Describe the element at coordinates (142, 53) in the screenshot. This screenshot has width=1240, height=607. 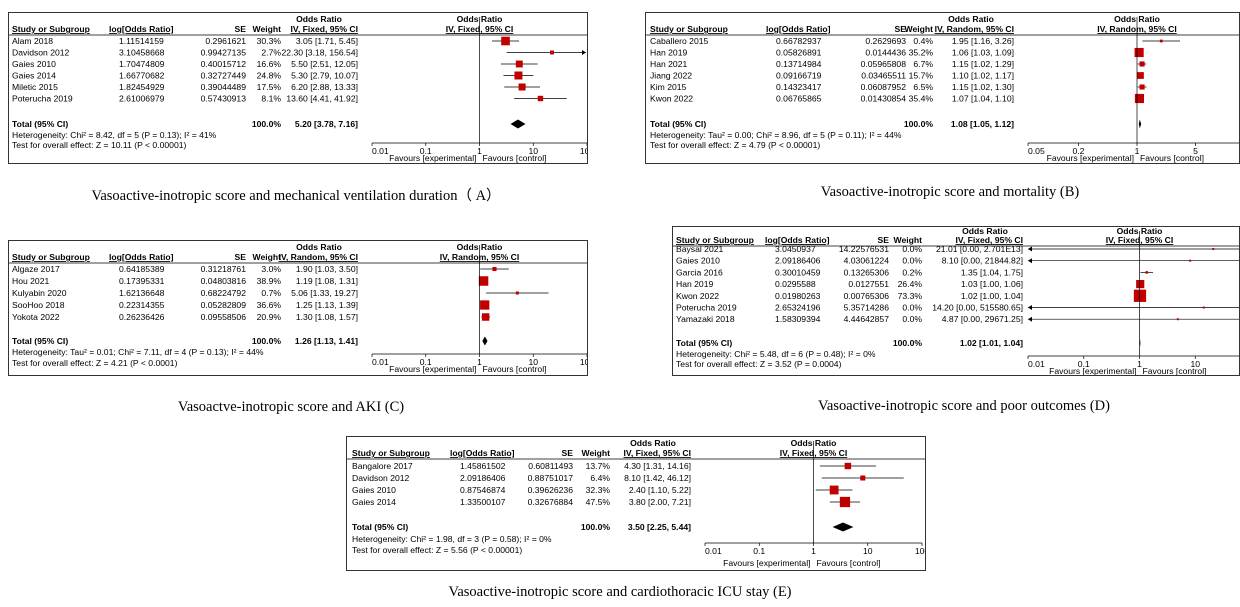
I see `study-log-odds-ratio: 3.10458668` at that location.